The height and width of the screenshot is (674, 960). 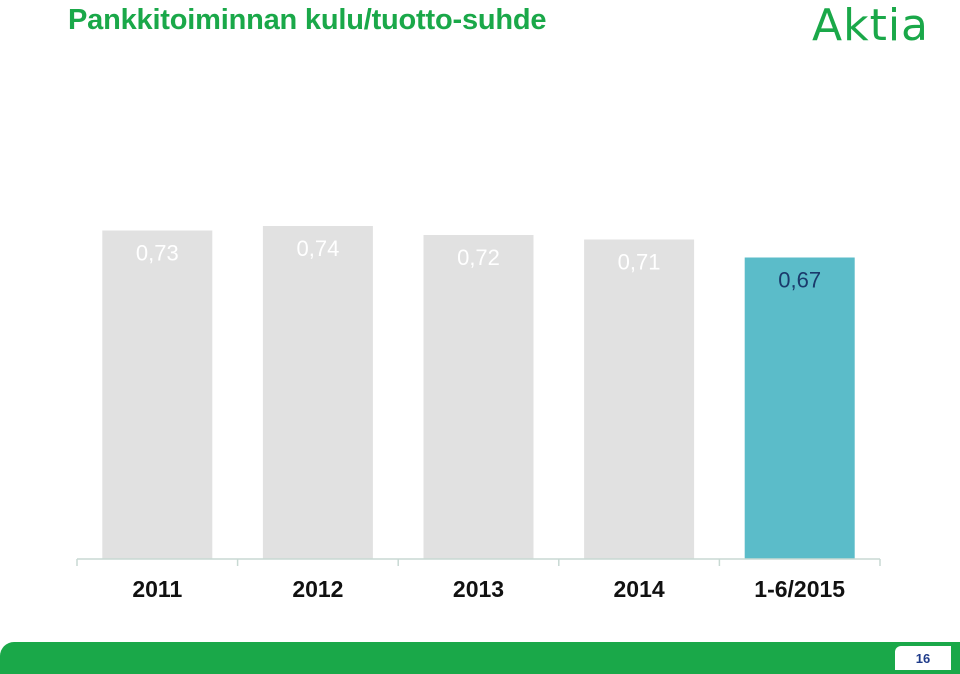 I want to click on data-label: 0,73, so click(x=157, y=253).